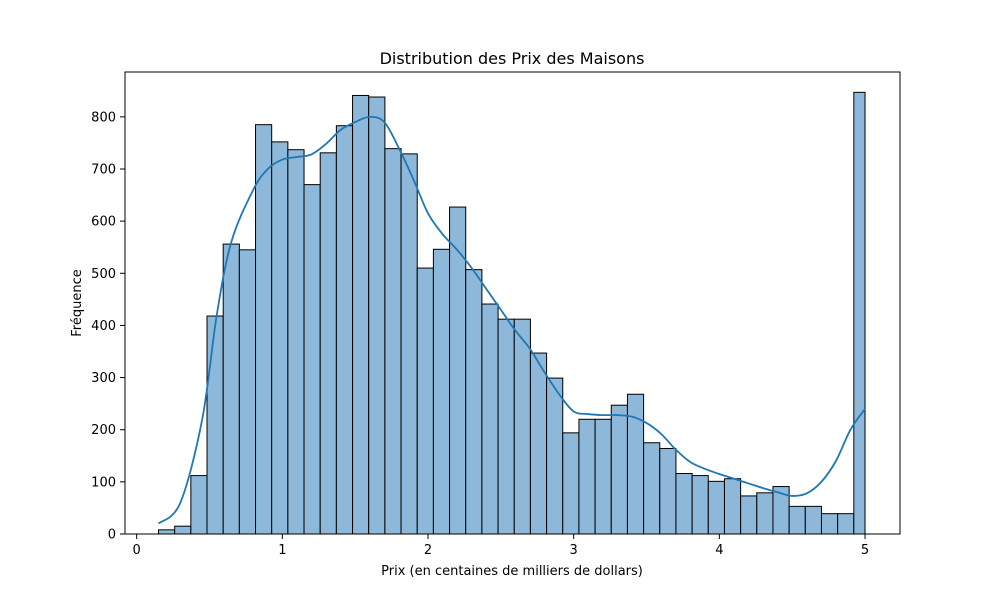  I want to click on y-tick-label: 500, so click(103, 274).